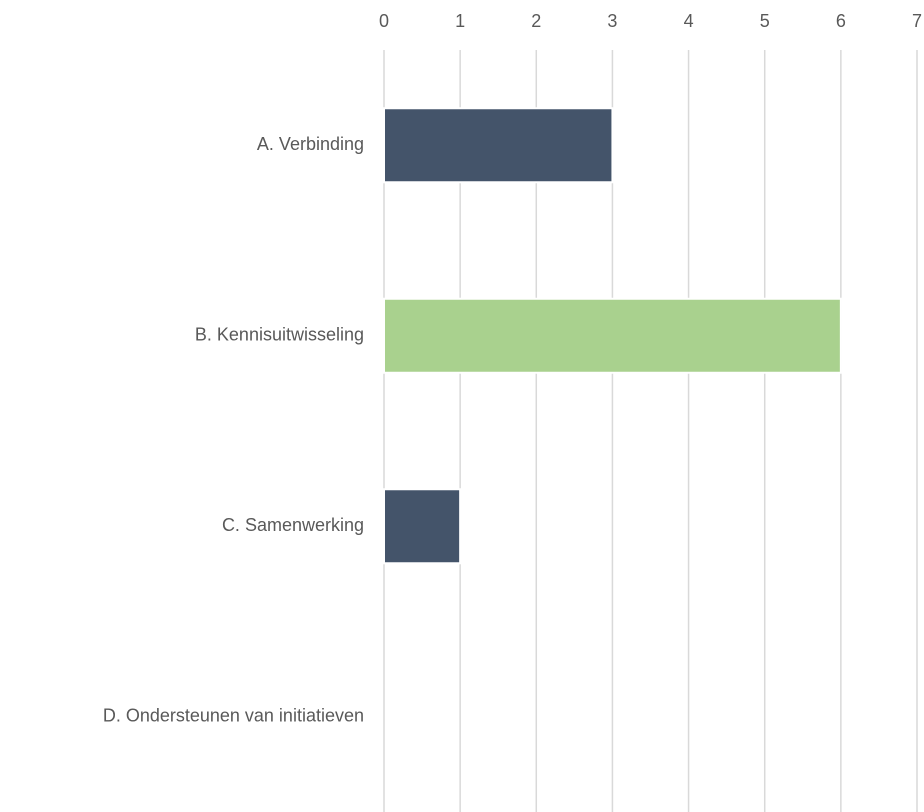 This screenshot has height=812, width=924. Describe the element at coordinates (841, 21) in the screenshot. I see `x-tick-label: 6` at that location.